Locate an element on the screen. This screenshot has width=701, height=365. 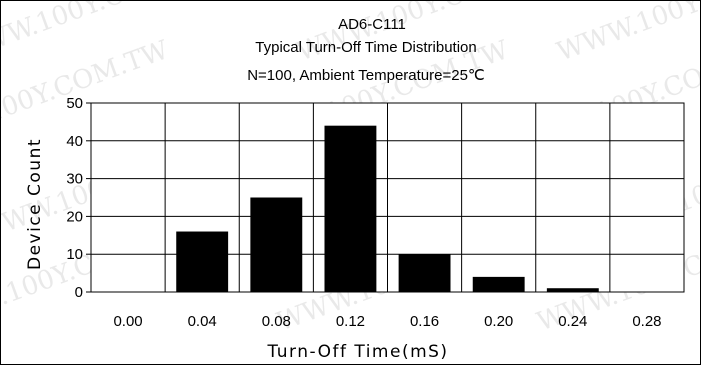
y-tick-label: 30 is located at coordinates (74, 179).